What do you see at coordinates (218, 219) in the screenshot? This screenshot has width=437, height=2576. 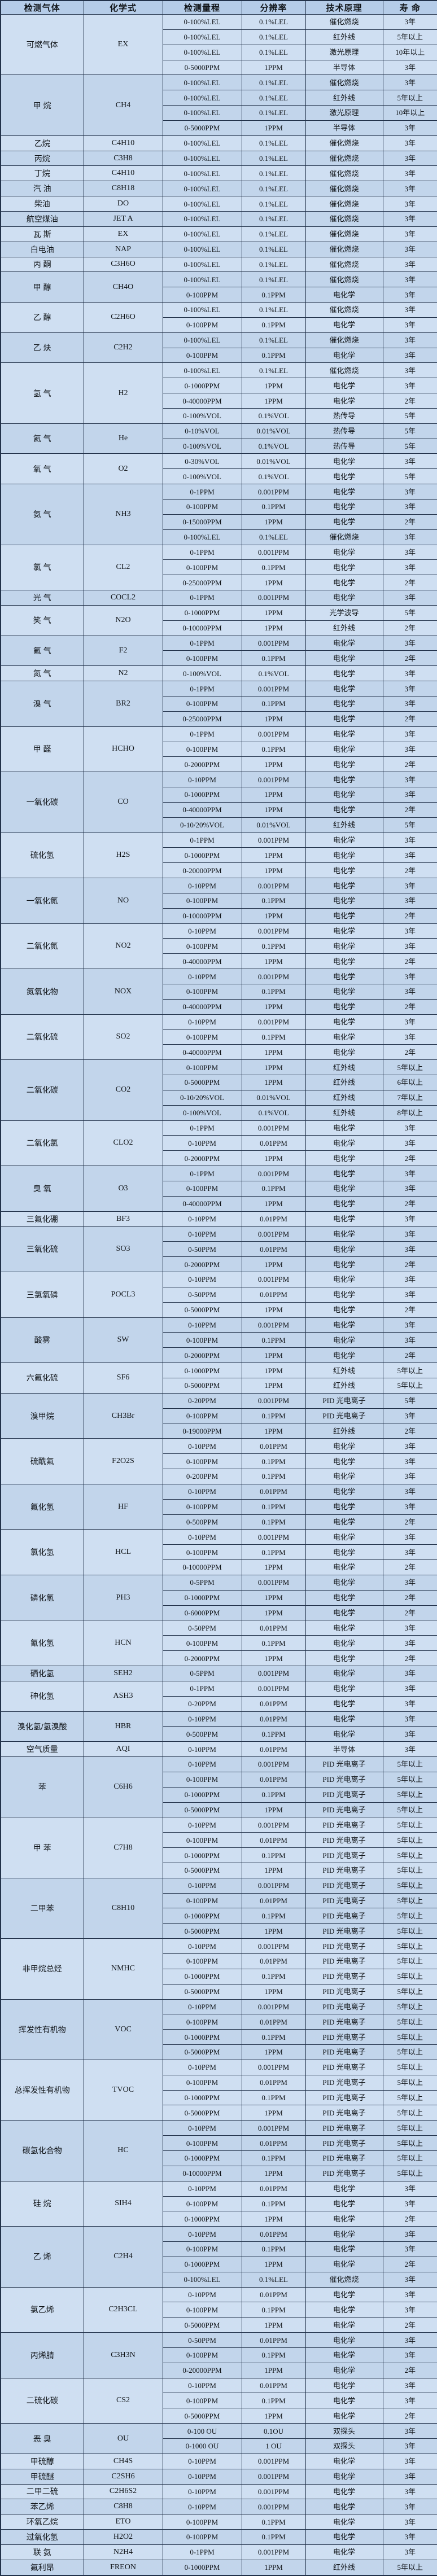 I see `table-row: 航空煤油 JET A 0-100%LEL 0.1%LEL 催化燃烧 3年` at bounding box center [218, 219].